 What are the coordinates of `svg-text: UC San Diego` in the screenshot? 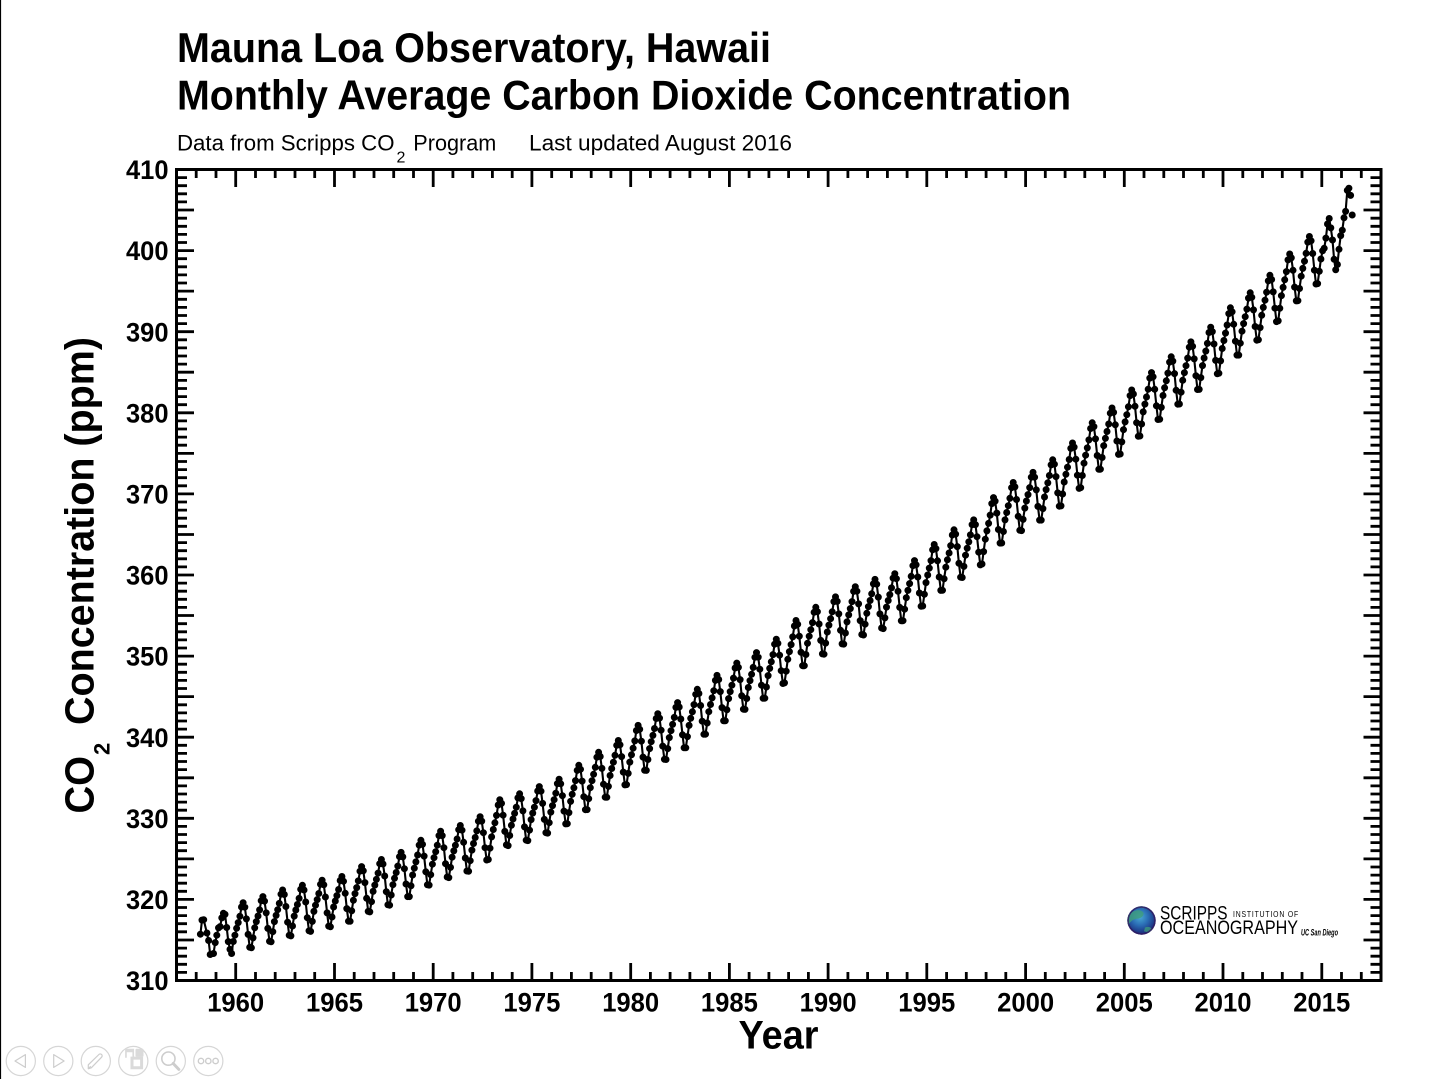 It's located at (1319, 933).